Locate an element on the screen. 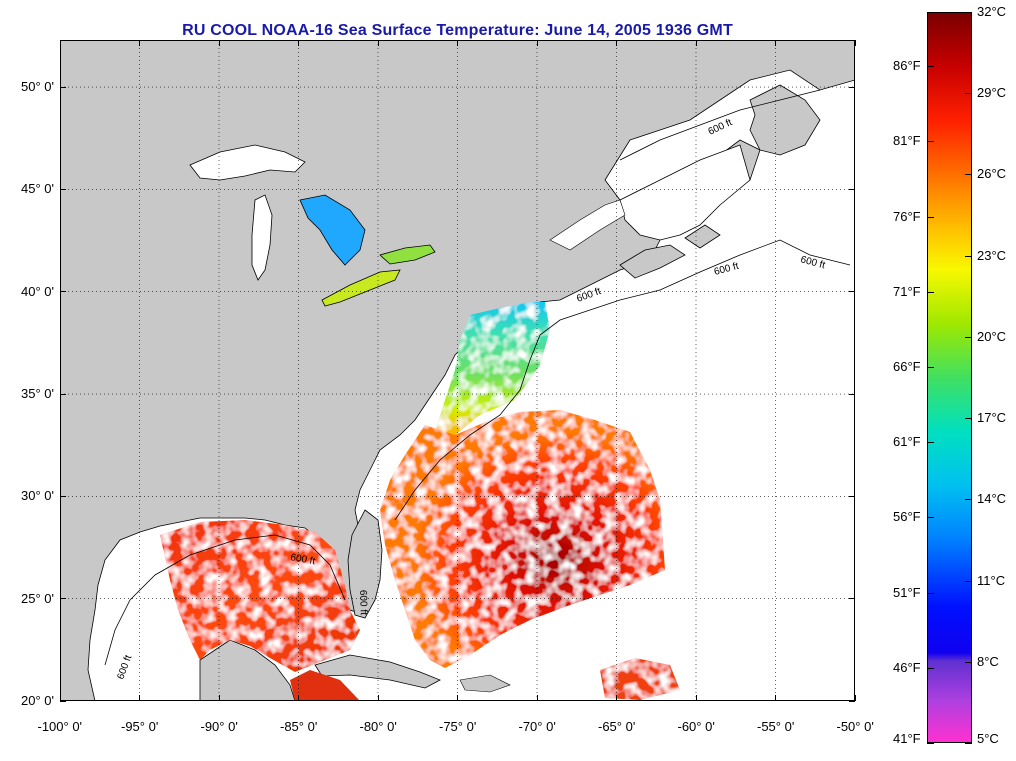  land-cuba is located at coordinates (377, 671).